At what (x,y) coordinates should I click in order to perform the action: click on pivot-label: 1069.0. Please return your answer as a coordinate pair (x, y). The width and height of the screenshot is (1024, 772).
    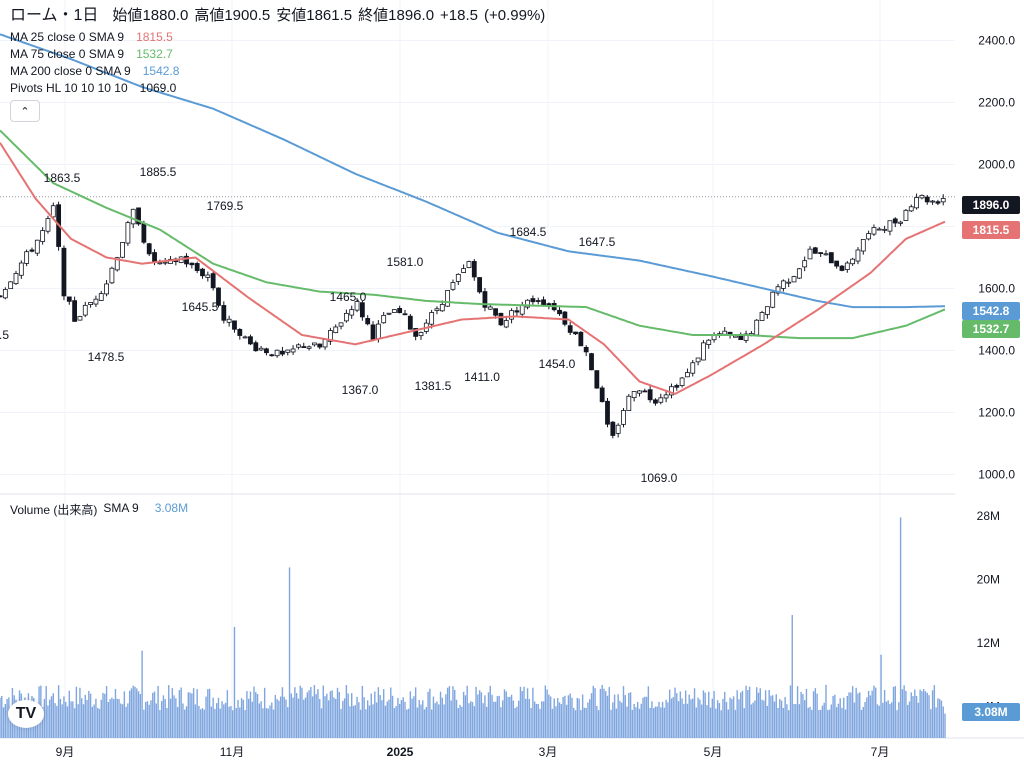
    Looking at the image, I should click on (659, 478).